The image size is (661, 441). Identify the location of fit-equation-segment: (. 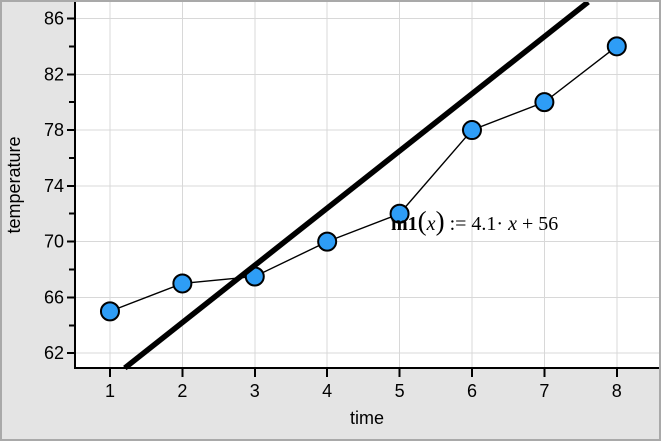
(422, 221).